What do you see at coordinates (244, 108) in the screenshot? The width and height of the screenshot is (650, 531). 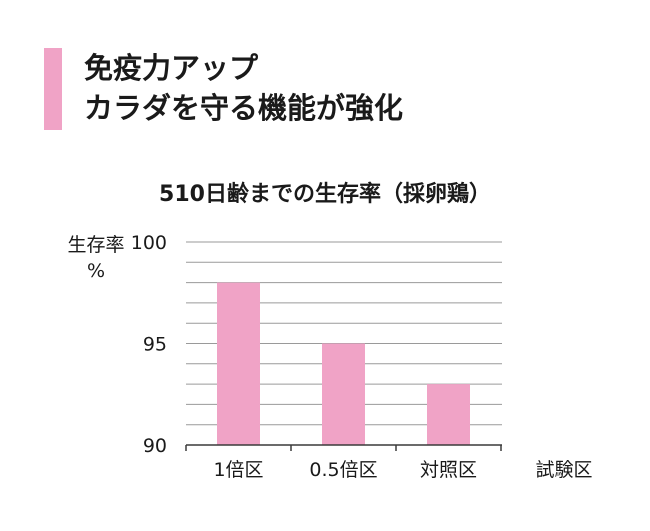 I see `headline-line-2: カラダを守る機能が強化` at bounding box center [244, 108].